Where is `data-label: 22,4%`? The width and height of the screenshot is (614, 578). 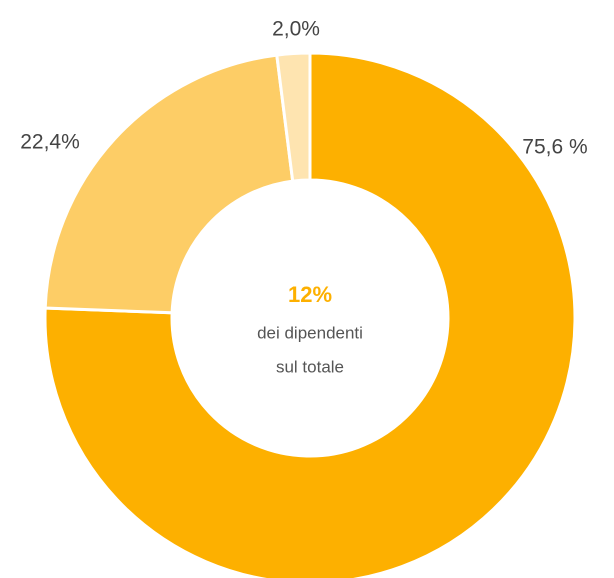 data-label: 22,4% is located at coordinates (50, 142).